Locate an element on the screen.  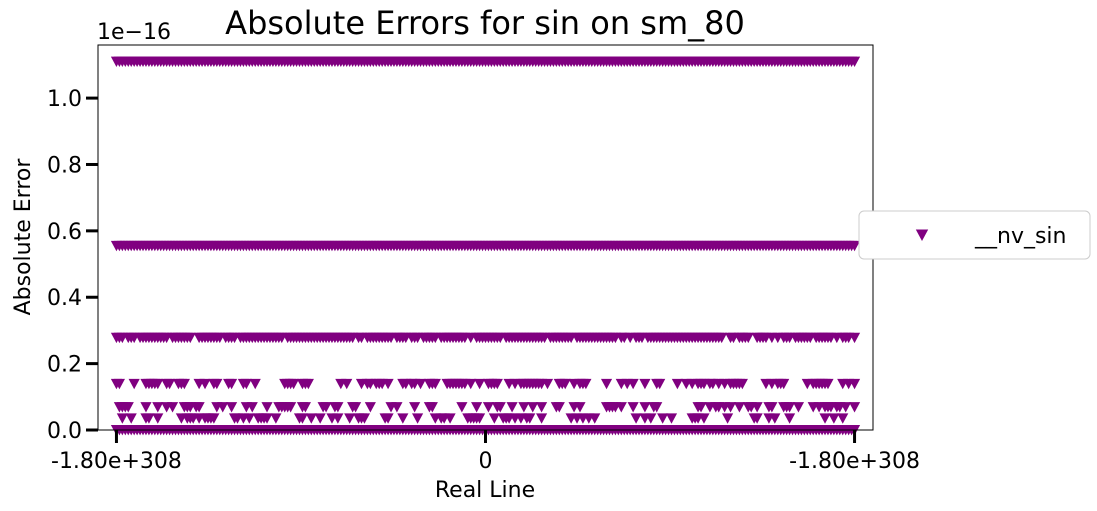
y-axis-label: Absolute Error is located at coordinates (23, 237).